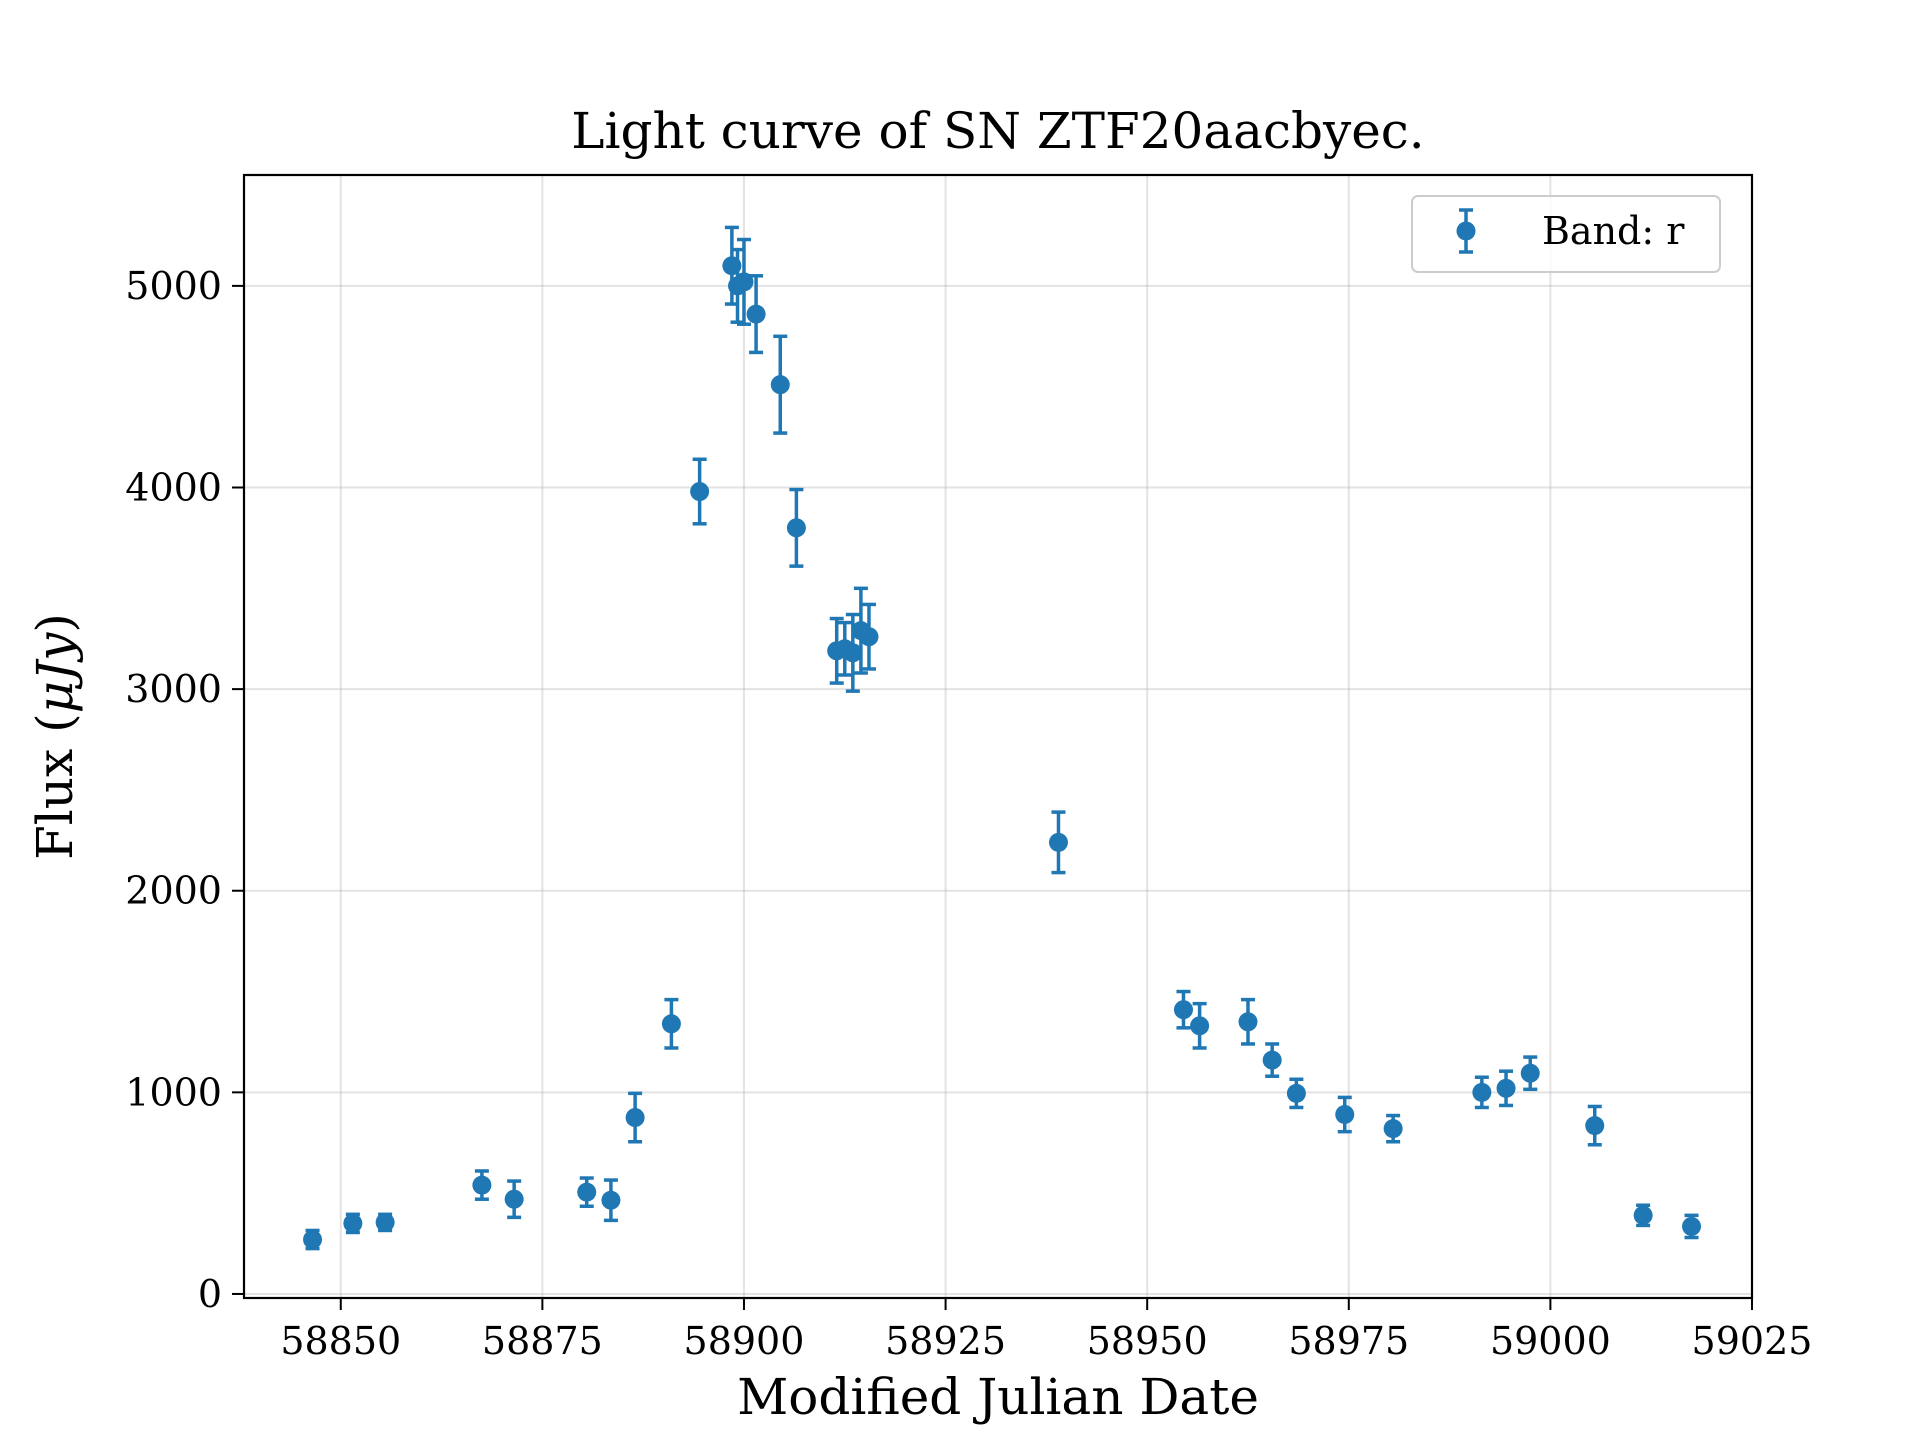 The width and height of the screenshot is (1920, 1440). Describe the element at coordinates (744, 1341) in the screenshot. I see `x-tick-label: 58900` at that location.